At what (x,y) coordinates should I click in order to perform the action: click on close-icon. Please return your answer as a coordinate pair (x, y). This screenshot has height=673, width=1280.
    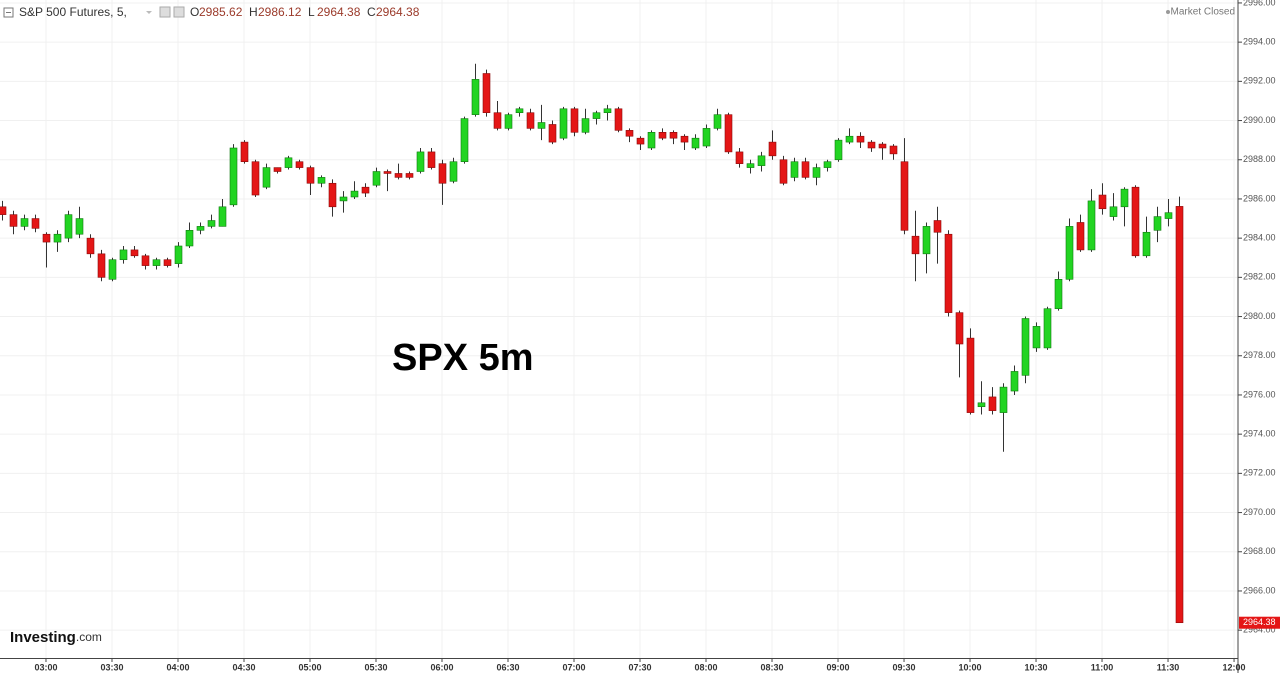
    Looking at the image, I should click on (179, 12).